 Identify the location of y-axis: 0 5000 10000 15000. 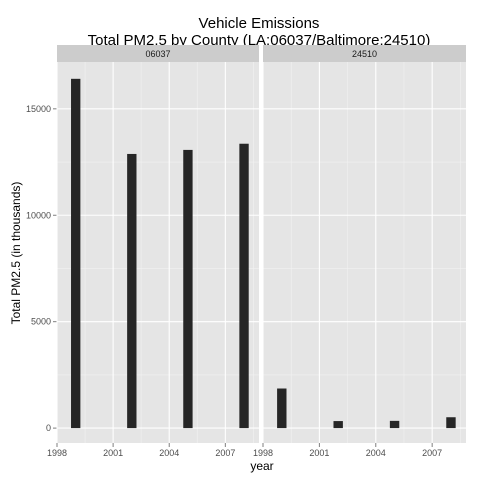
(41, 268).